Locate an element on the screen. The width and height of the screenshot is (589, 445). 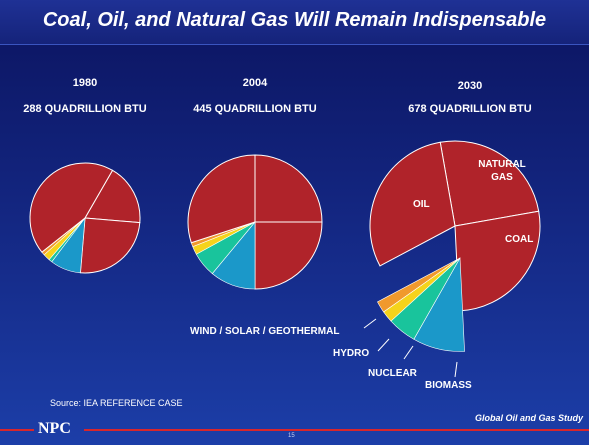
study-name: Global Oil and Gas Study is located at coordinates (528, 418).